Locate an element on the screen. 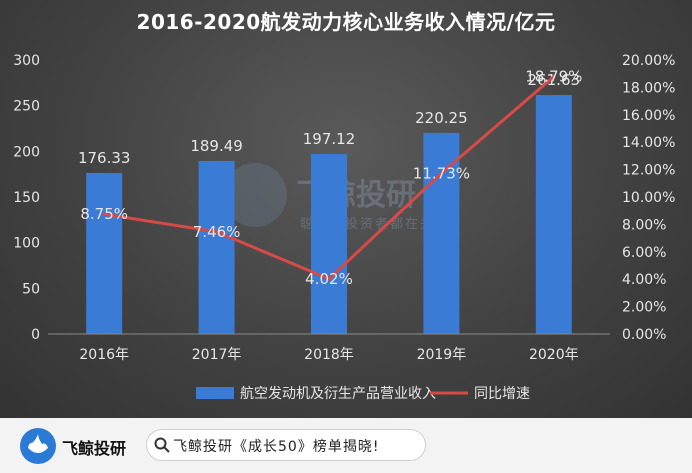 This screenshot has width=692, height=473. legend-bar-swatch is located at coordinates (215, 393).